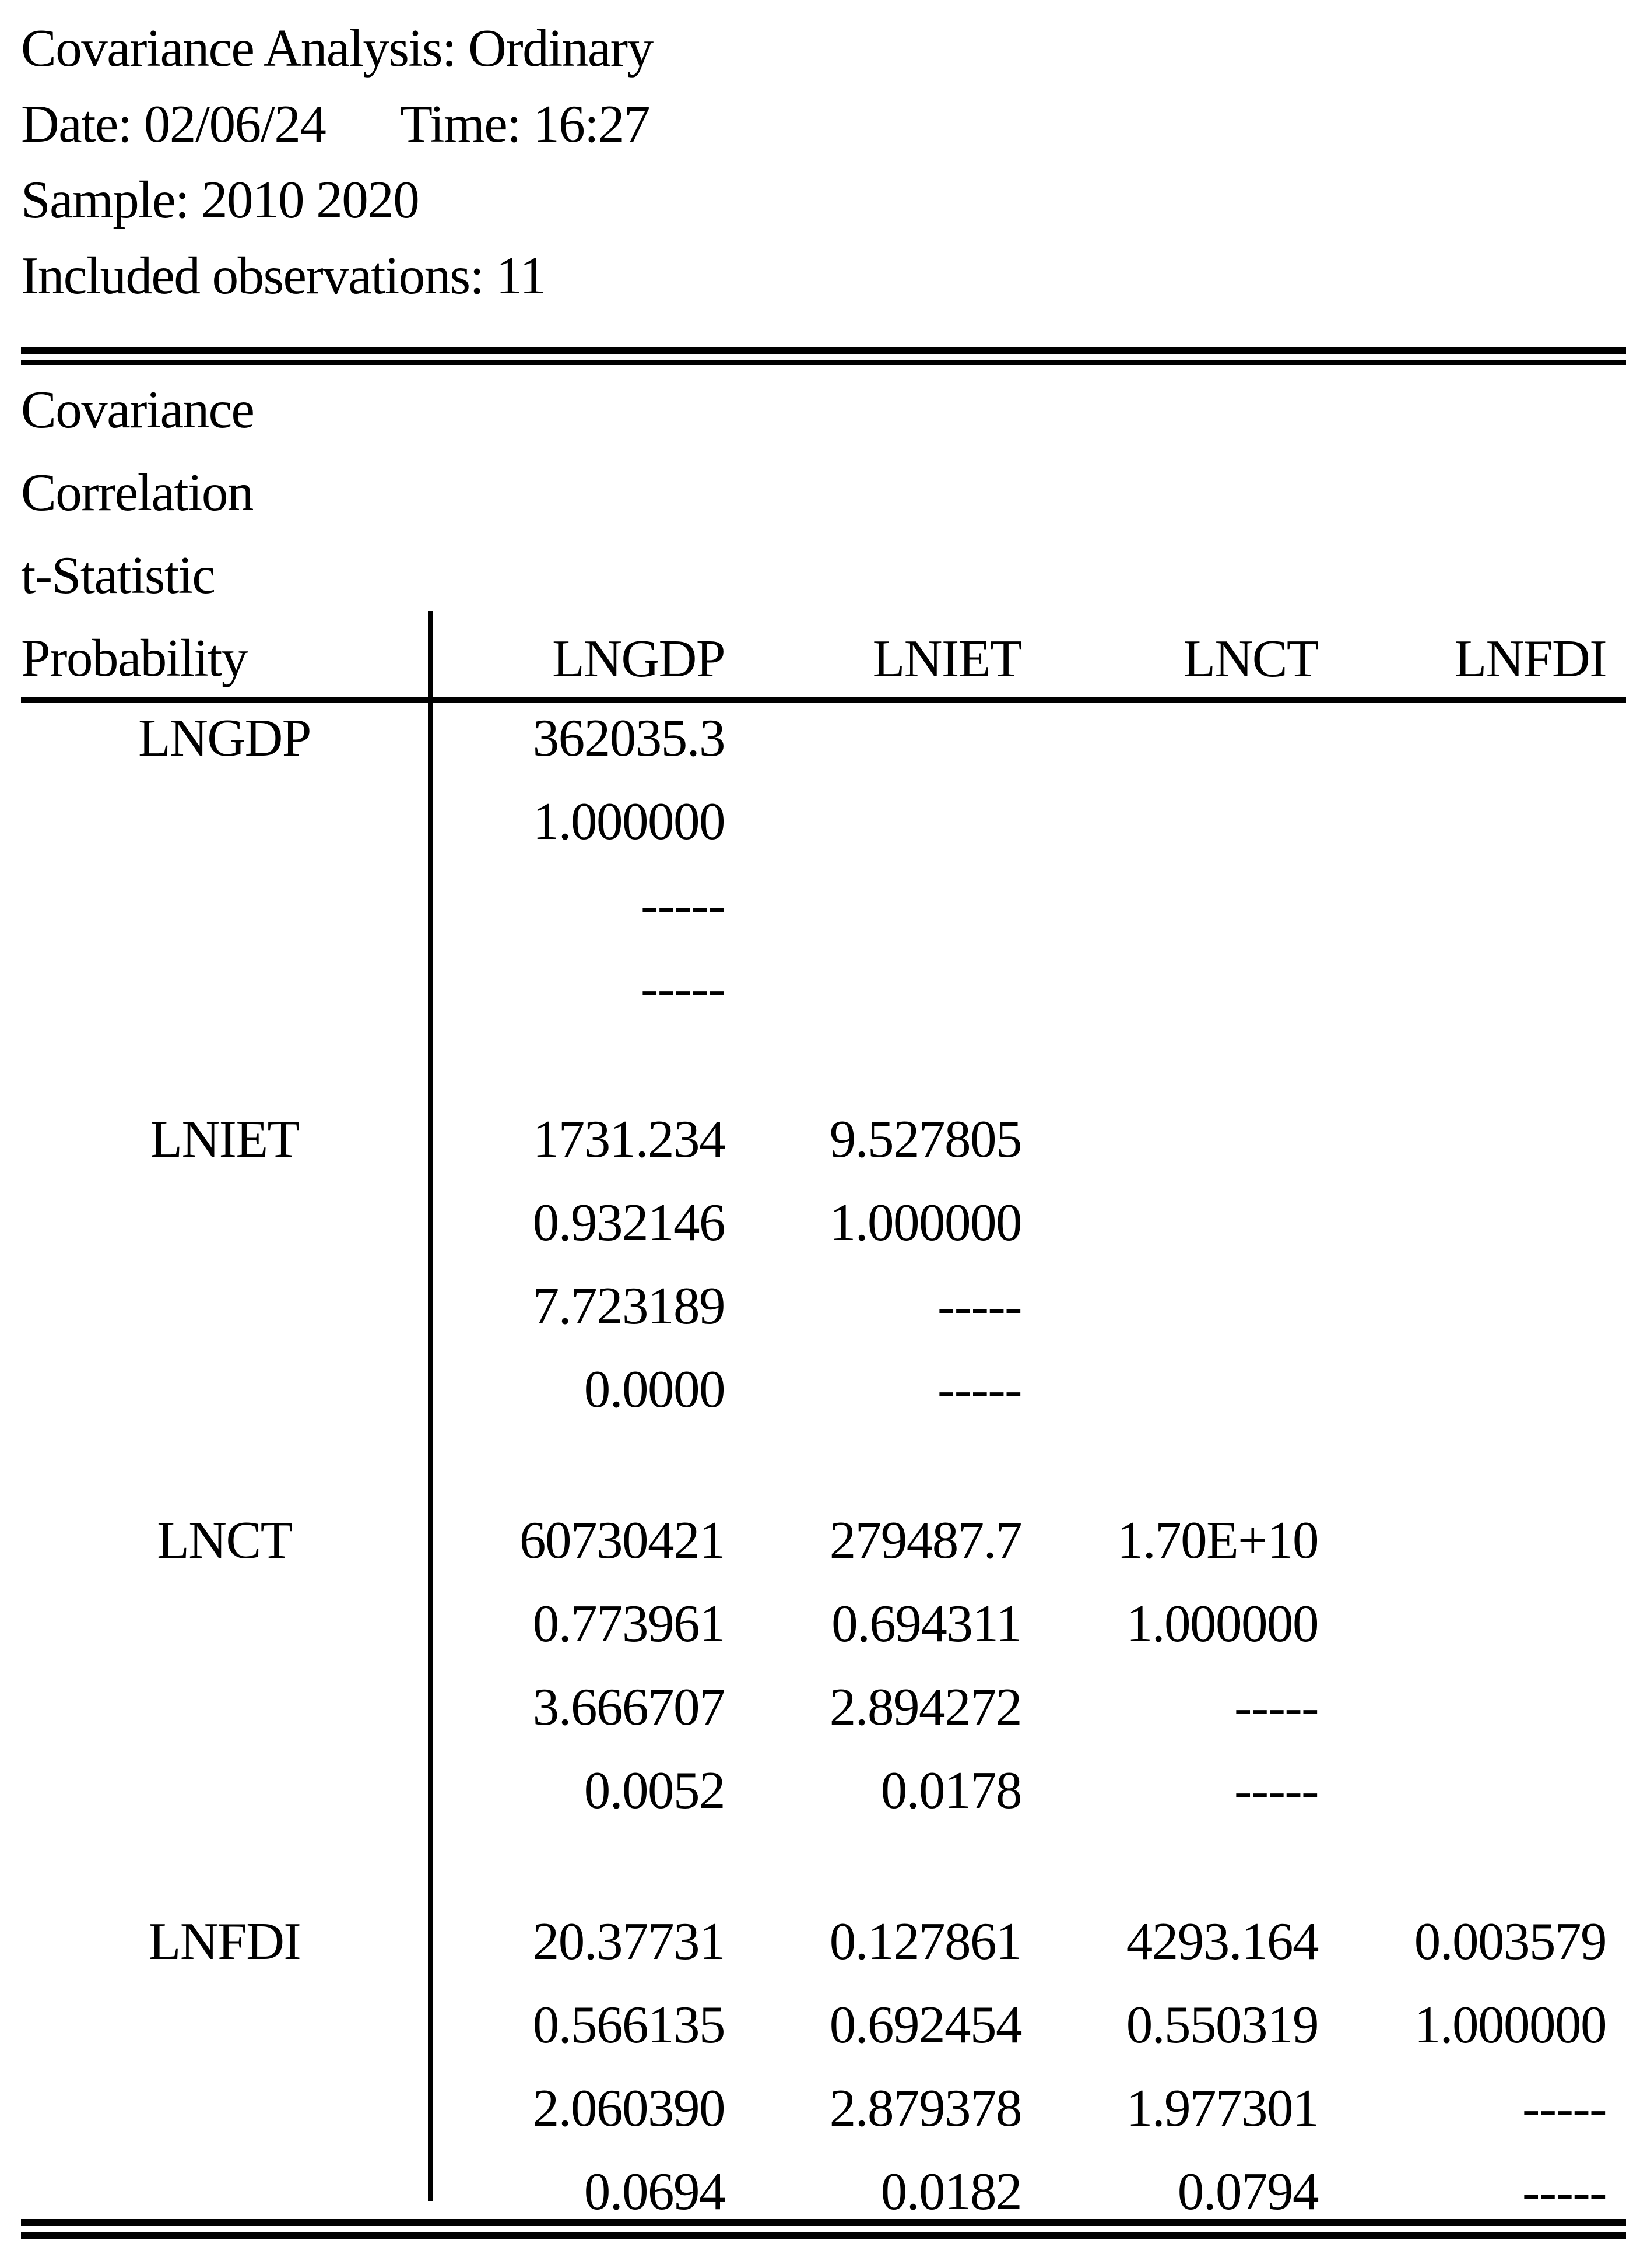  What do you see at coordinates (951, 1790) in the screenshot?
I see `value-cell: 0.0178` at bounding box center [951, 1790].